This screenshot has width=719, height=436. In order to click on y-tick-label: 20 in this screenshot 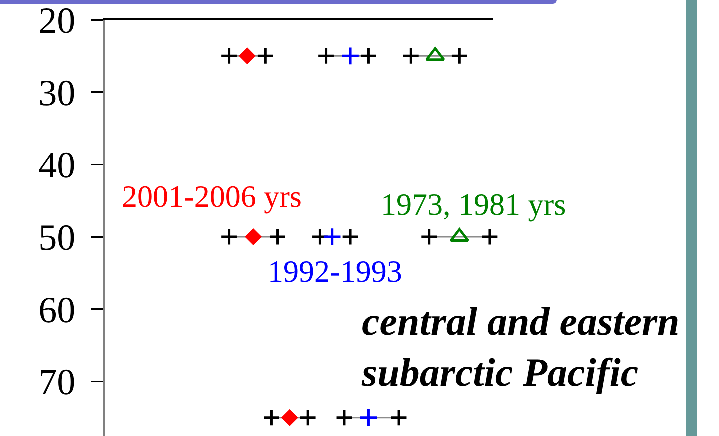, I will do `click(57, 21)`.